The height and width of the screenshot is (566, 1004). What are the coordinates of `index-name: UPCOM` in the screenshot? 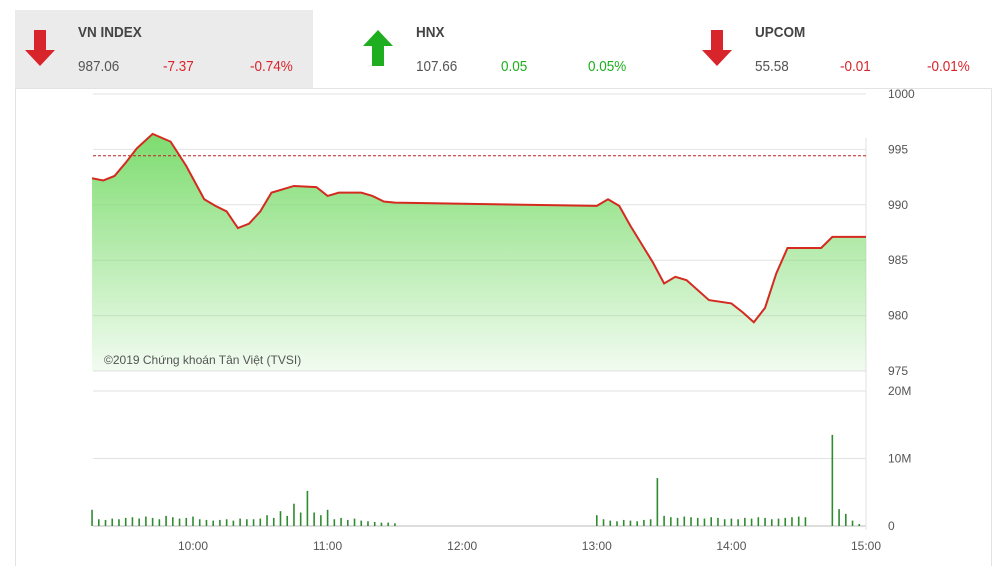 It's located at (780, 32).